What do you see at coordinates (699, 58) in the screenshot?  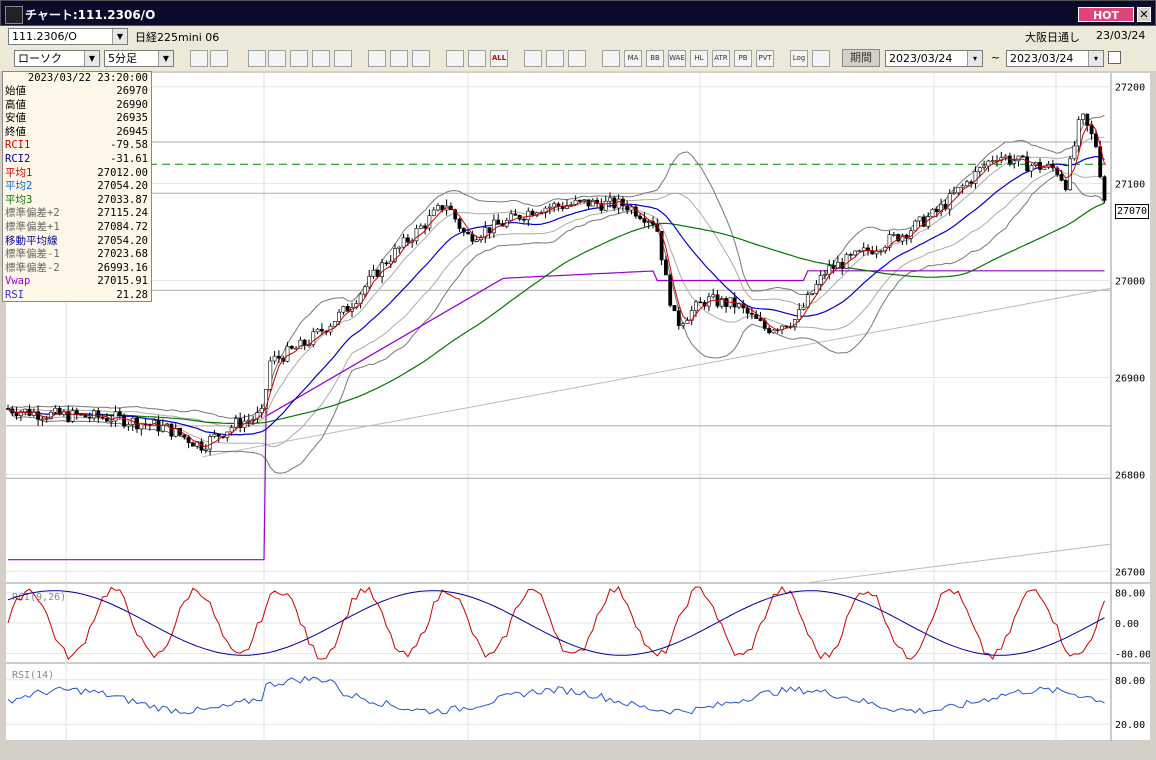 I see `hl-icon: HL` at bounding box center [699, 58].